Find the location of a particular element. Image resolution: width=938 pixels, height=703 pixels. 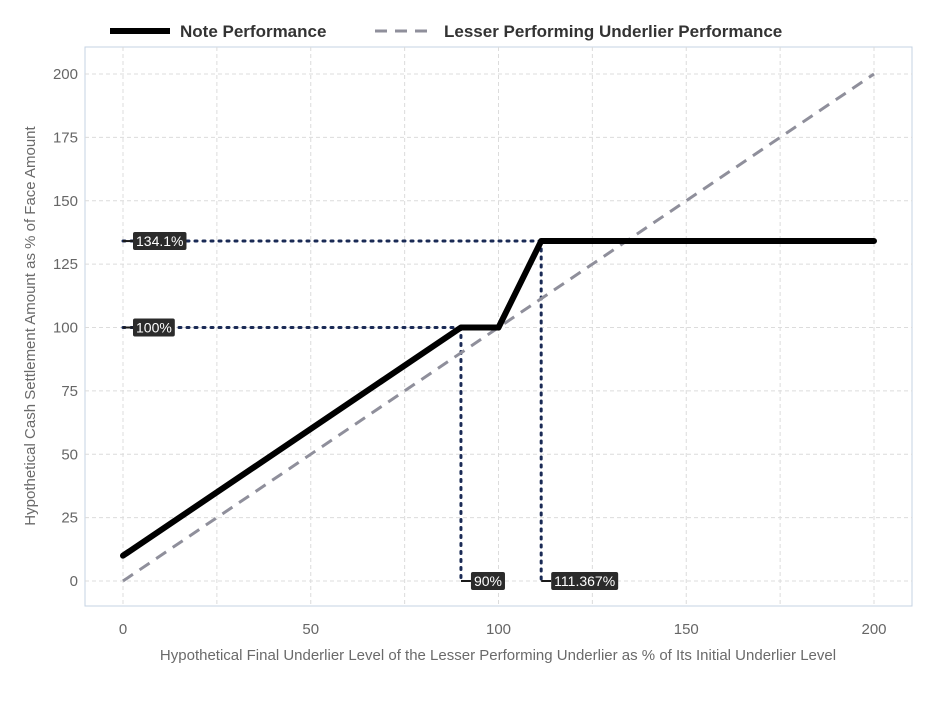

x-tick-label: 50 is located at coordinates (310, 629).